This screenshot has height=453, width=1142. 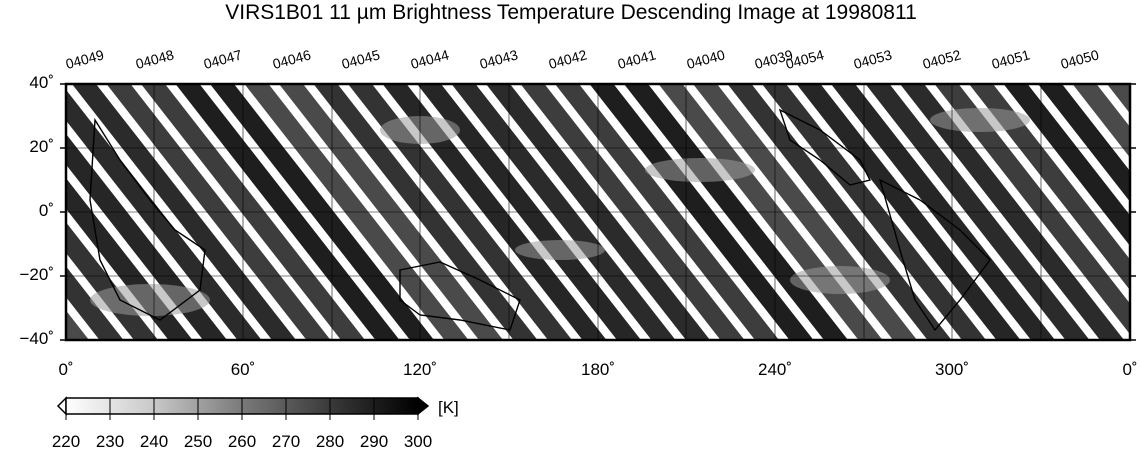 I want to click on colorbar-tick-label: 270, so click(x=286, y=441).